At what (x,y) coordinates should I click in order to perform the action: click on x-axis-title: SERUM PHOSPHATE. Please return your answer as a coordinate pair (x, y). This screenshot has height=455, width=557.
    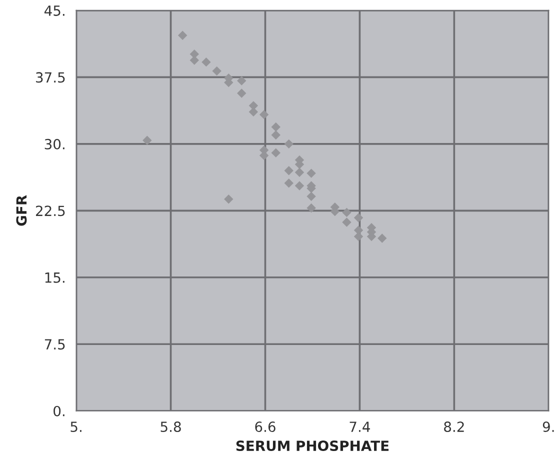
    Looking at the image, I should click on (312, 446).